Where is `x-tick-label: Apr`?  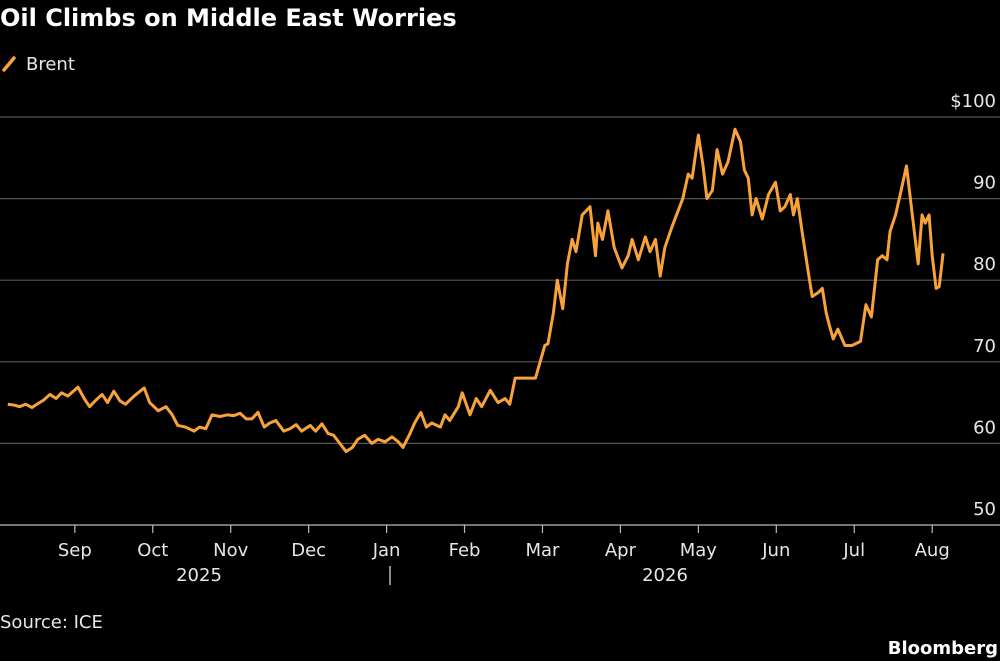 x-tick-label: Apr is located at coordinates (621, 550).